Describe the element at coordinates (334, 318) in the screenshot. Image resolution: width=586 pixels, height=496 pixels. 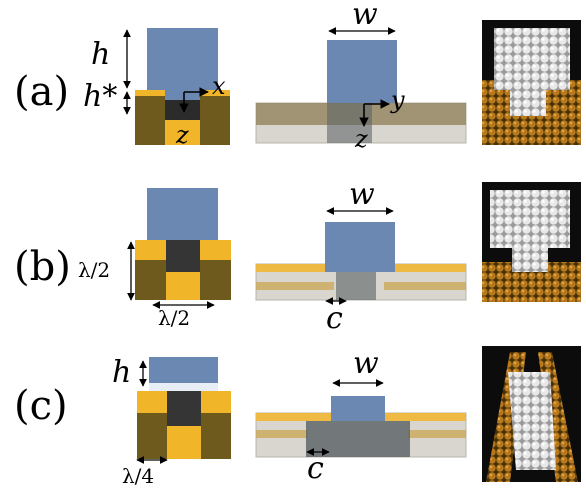
I see `c-label-b: c` at that location.